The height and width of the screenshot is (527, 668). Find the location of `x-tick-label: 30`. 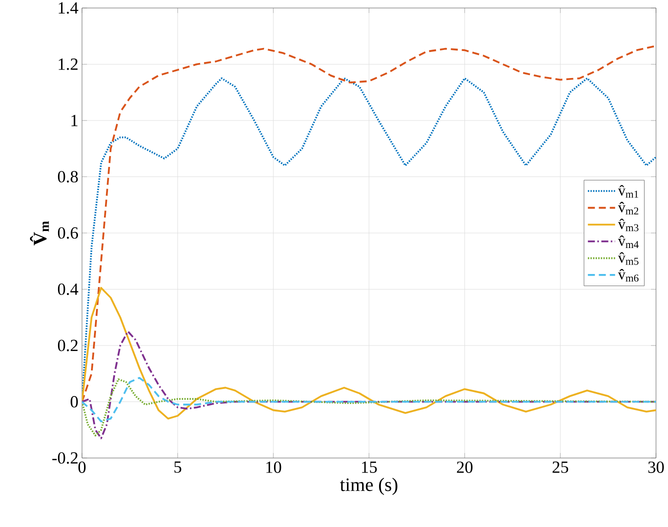

x-tick-label: 30 is located at coordinates (656, 467).